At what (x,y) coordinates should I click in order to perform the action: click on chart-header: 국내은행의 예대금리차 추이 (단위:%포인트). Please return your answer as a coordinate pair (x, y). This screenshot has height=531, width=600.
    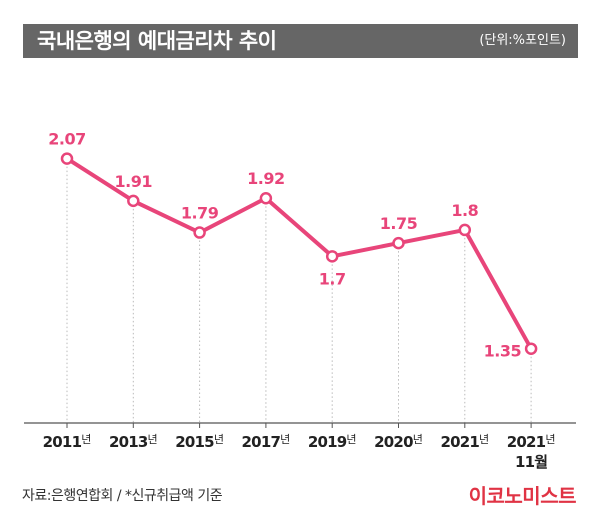
    Looking at the image, I should click on (300, 41).